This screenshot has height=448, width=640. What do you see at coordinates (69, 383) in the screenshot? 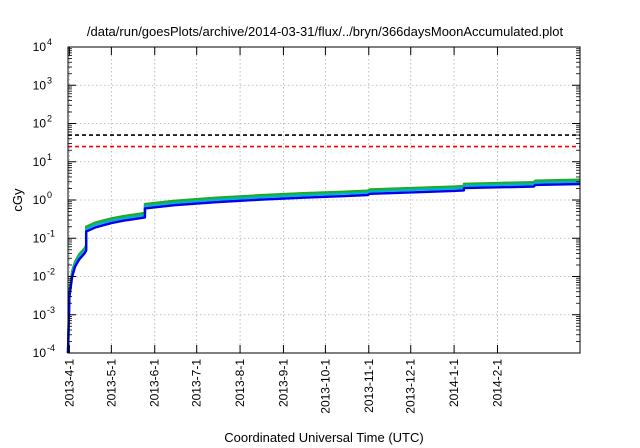
I see `x-tick-label: 2013-4-1` at bounding box center [69, 383].